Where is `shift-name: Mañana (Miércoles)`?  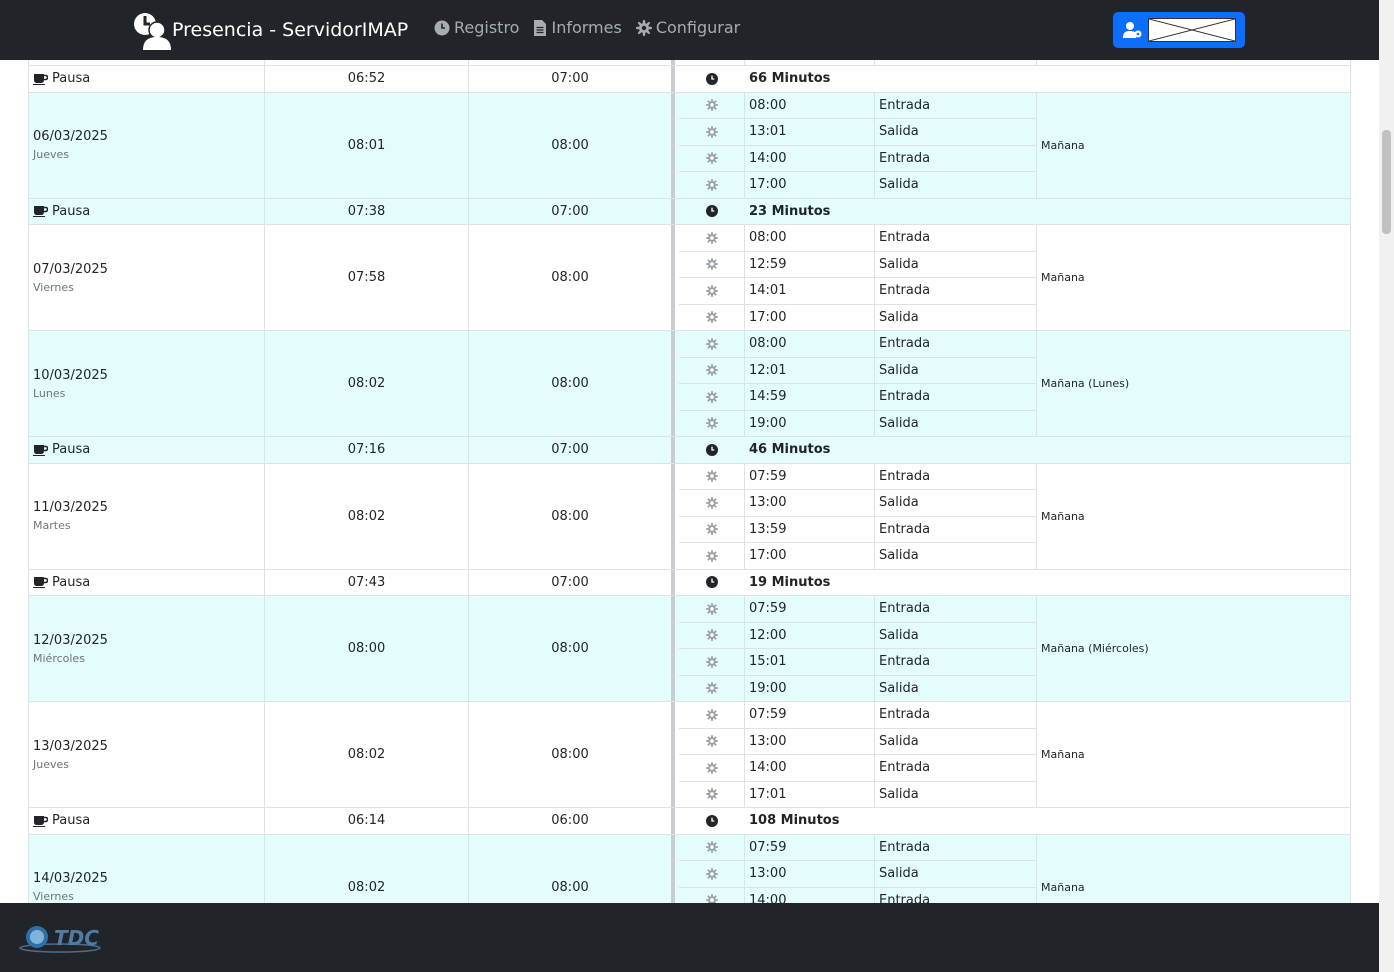 shift-name: Mañana (Miércoles) is located at coordinates (1095, 648).